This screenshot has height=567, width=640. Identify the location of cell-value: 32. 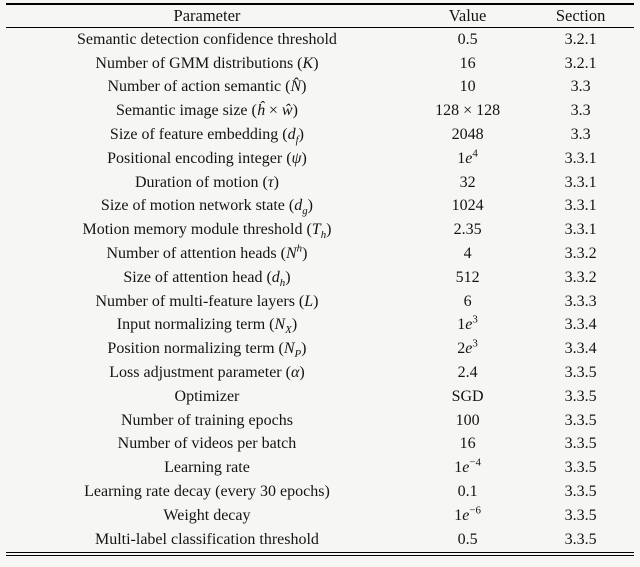
(467, 182).